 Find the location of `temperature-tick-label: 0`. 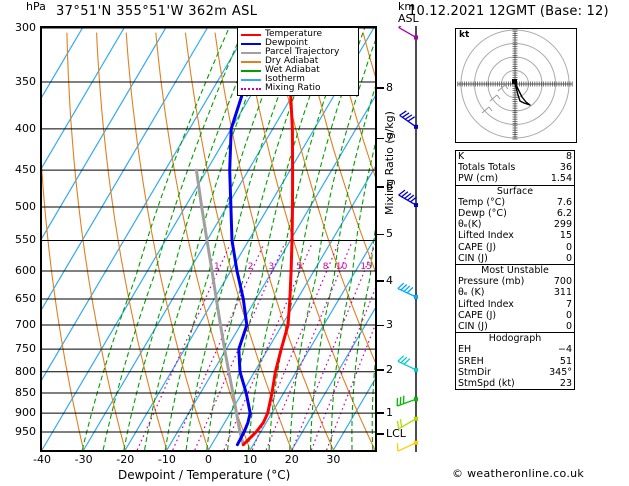

temperature-tick-label: 0 is located at coordinates (208, 459).